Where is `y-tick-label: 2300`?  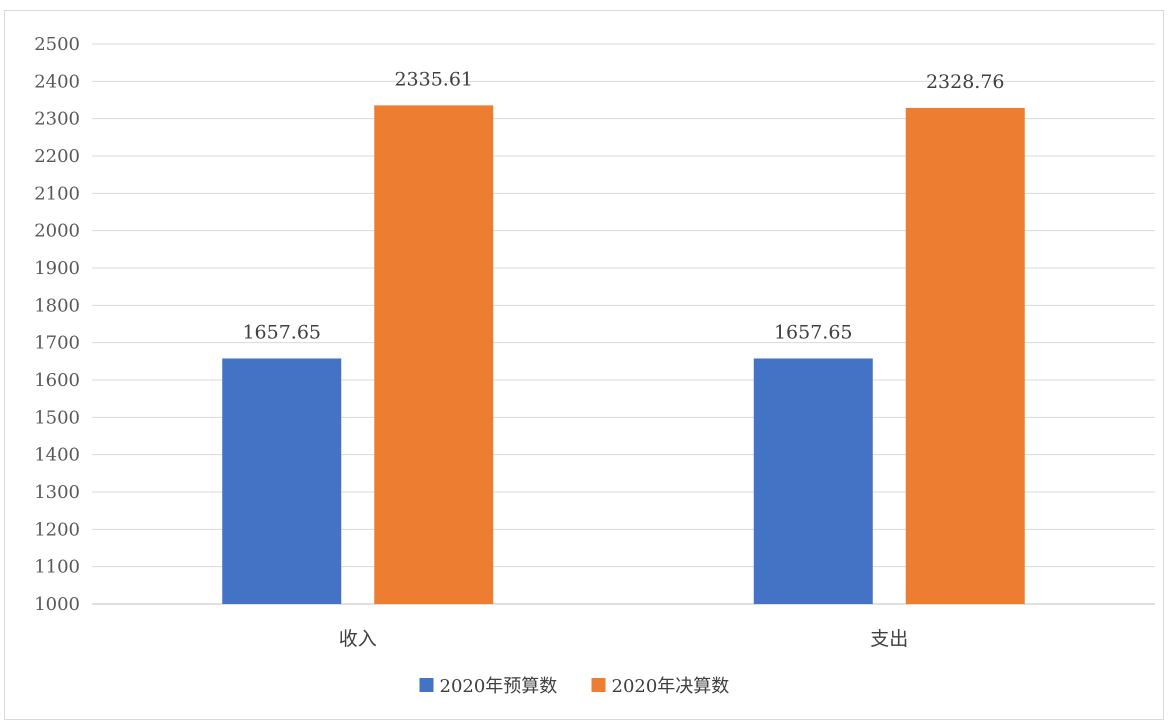
y-tick-label: 2300 is located at coordinates (57, 119).